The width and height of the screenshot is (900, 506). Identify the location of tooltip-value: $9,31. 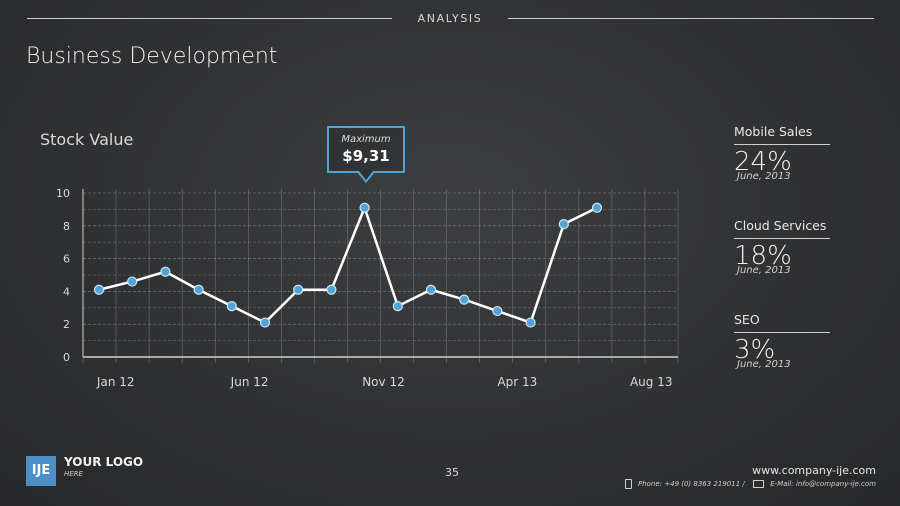
(366, 156).